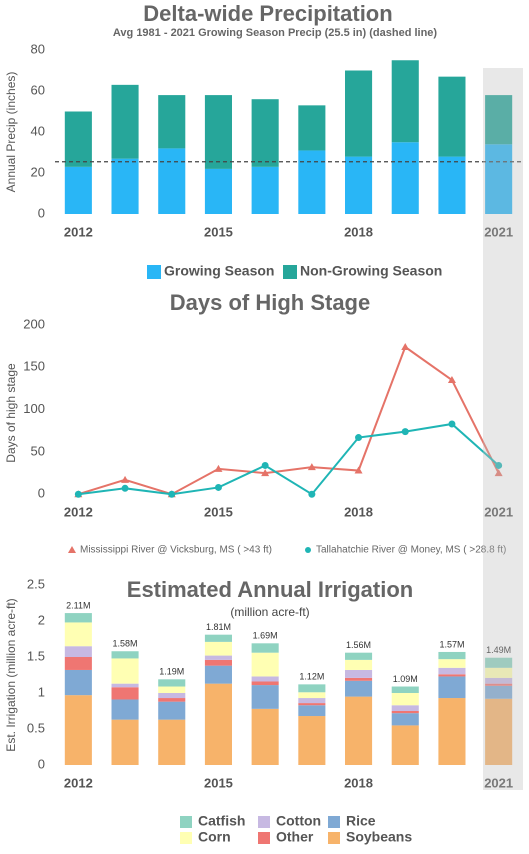 The height and width of the screenshot is (854, 529). What do you see at coordinates (38, 48) in the screenshot?
I see `y-tick-label: 80` at bounding box center [38, 48].